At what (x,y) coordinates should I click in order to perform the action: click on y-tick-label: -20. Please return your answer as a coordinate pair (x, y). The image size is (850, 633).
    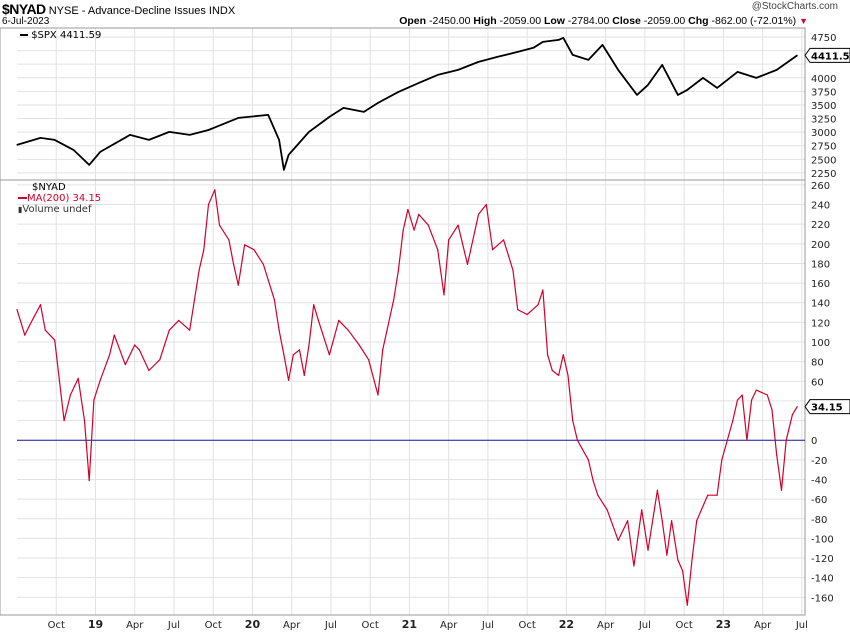
    Looking at the image, I should click on (819, 461).